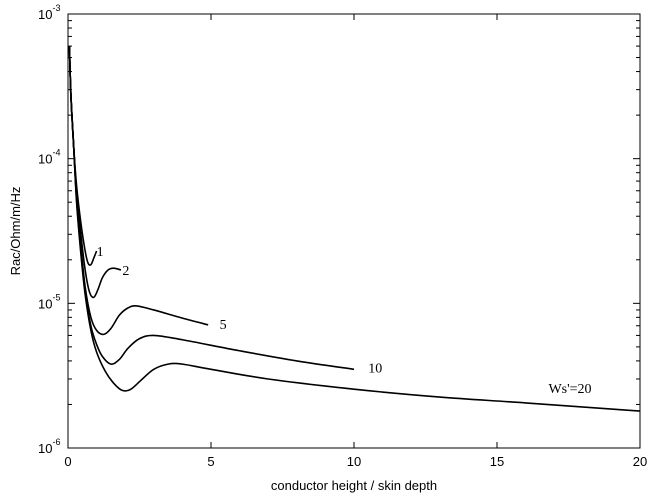 The height and width of the screenshot is (496, 650). I want to click on y-tick-label: 10⁻⁶, so click(49, 446).